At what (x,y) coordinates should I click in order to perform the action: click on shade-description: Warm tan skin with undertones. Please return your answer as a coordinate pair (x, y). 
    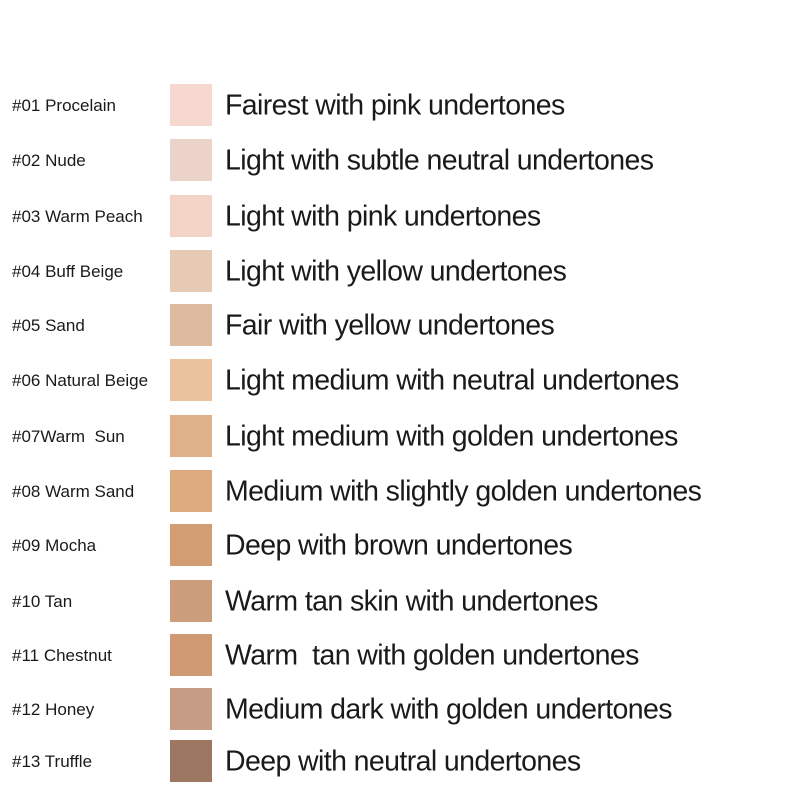
    Looking at the image, I should click on (411, 601).